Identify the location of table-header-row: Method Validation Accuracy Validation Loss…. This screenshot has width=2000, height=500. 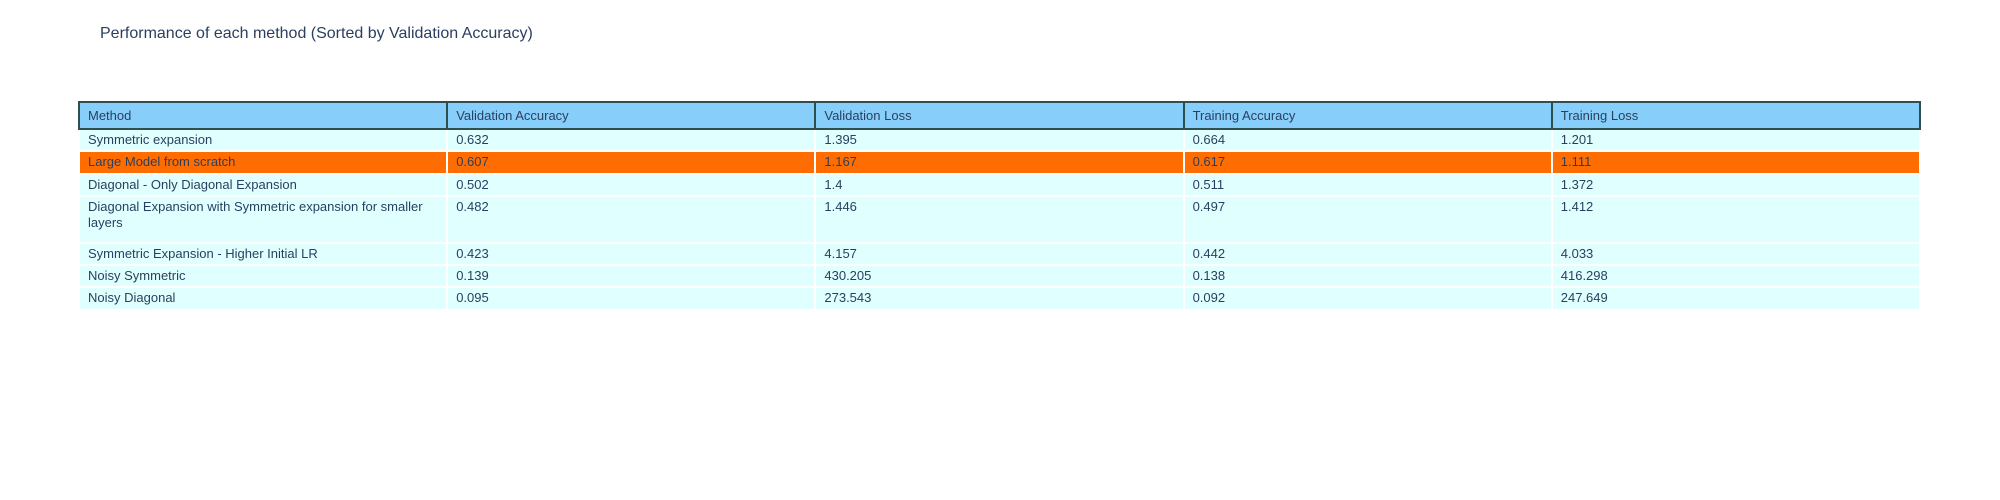
(999, 115).